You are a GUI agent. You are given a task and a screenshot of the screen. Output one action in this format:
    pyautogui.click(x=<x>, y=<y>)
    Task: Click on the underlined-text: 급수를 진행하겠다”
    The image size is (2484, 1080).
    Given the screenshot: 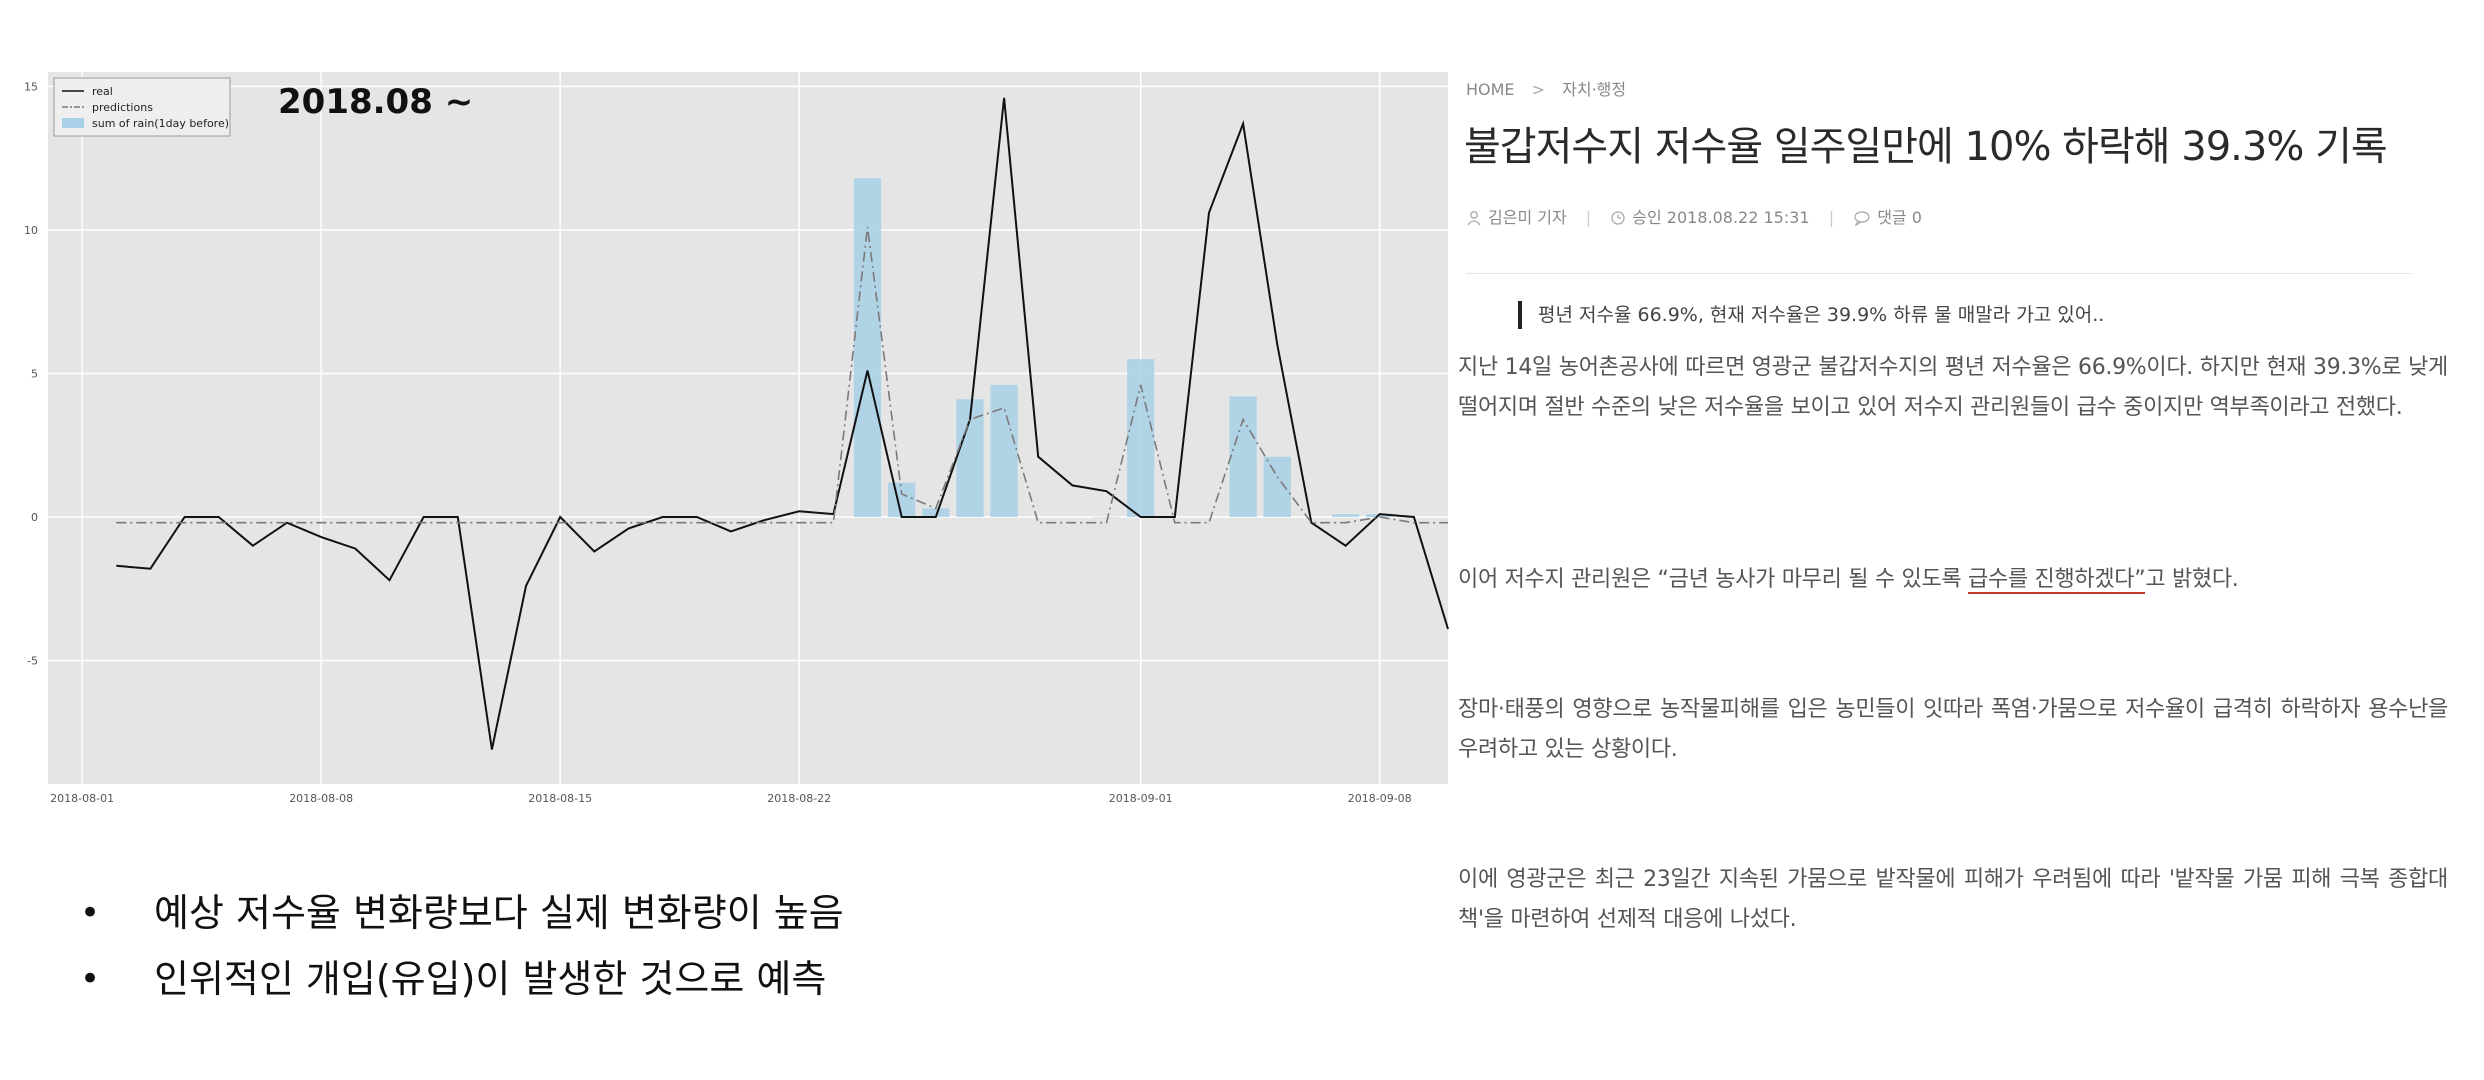 What is the action you would take?
    pyautogui.click(x=2057, y=580)
    